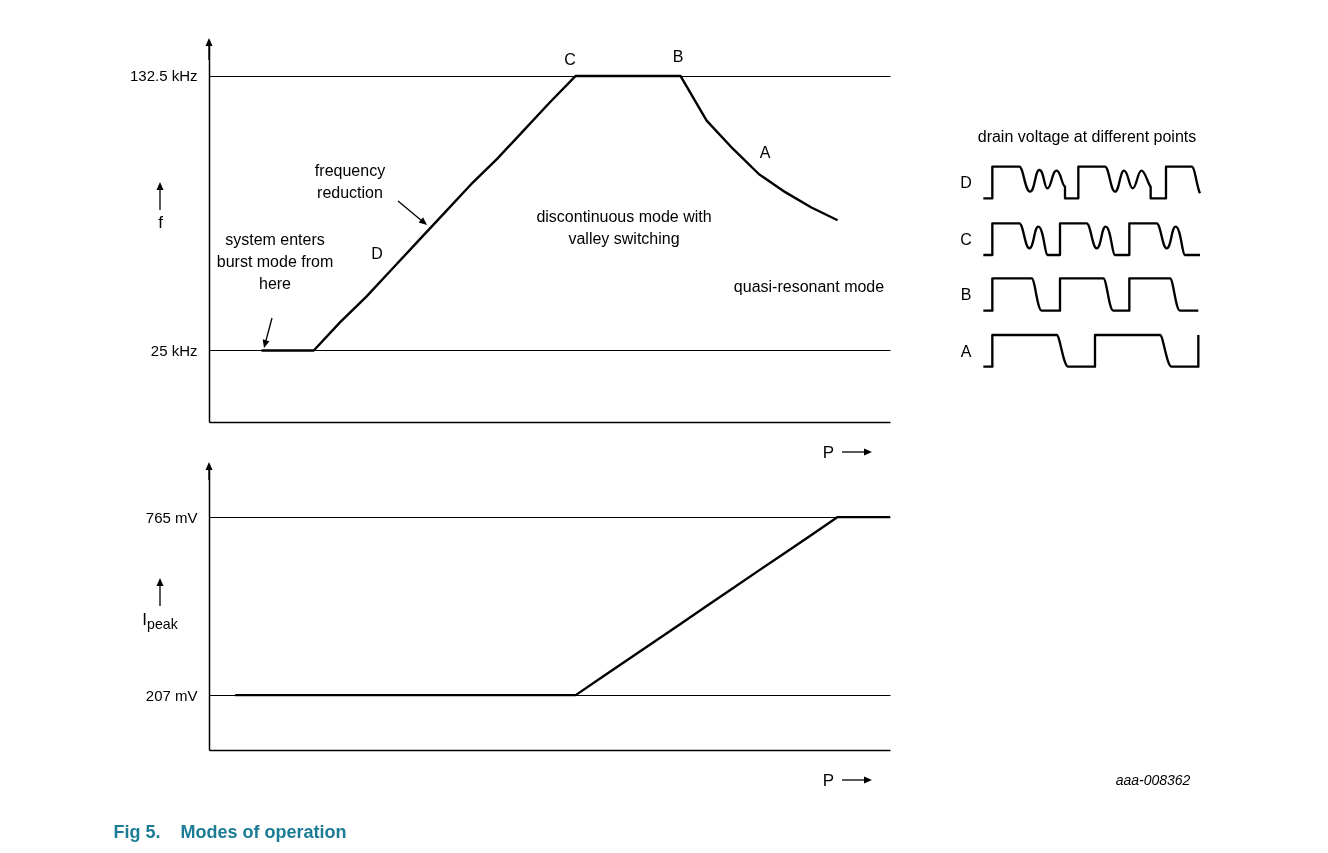 Image resolution: width=1328 pixels, height=853 pixels. I want to click on annotation: discontinuous mode with valley switching, so click(624, 228).